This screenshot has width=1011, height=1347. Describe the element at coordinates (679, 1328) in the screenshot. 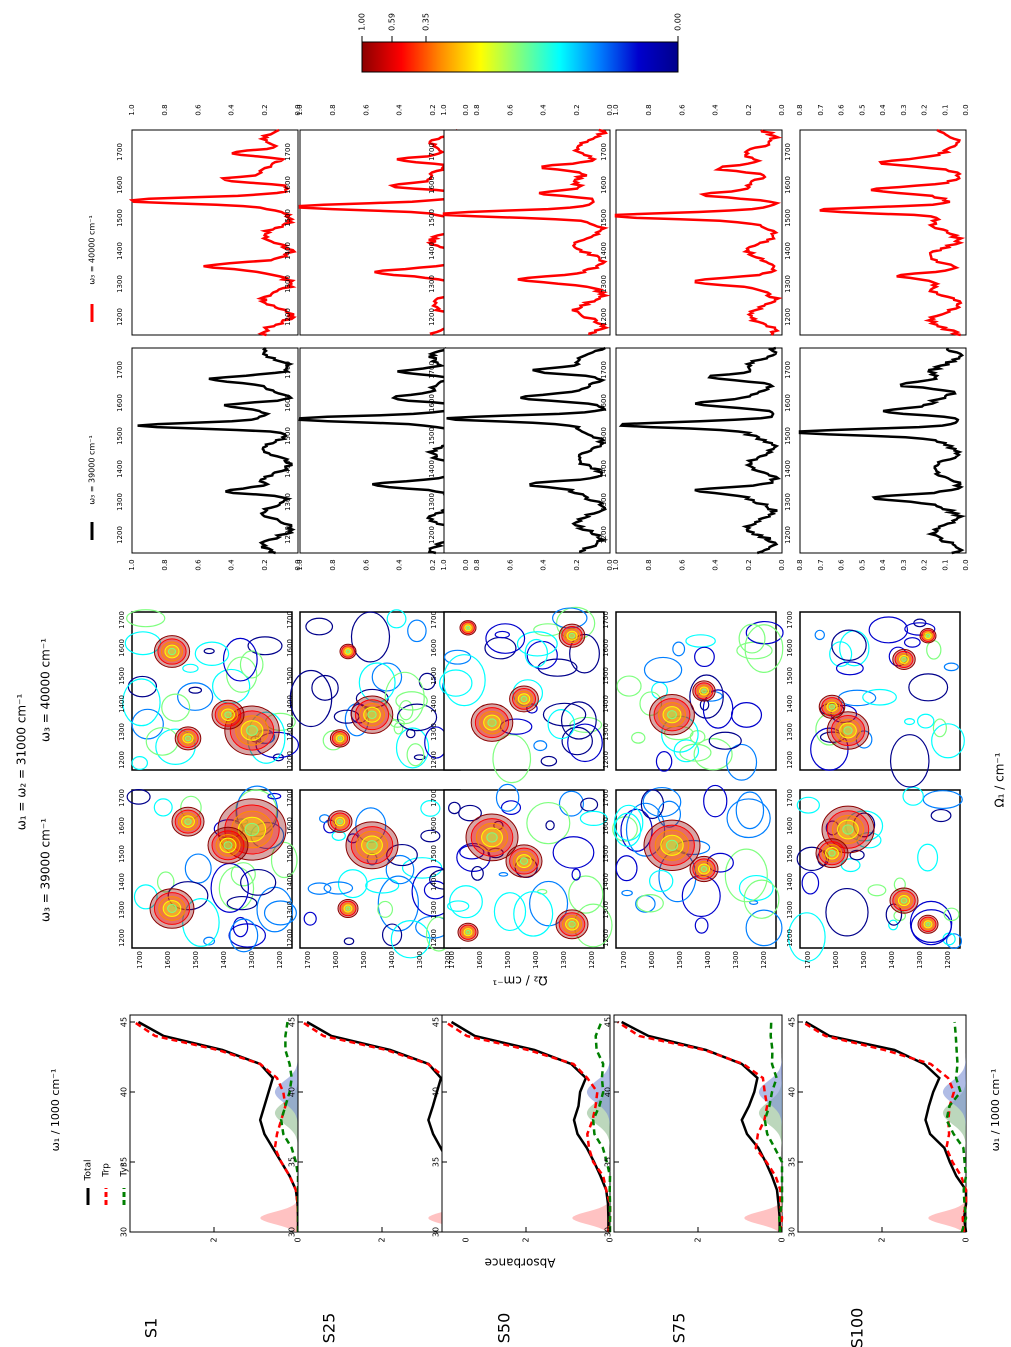

I see `sample-label-s75: S75` at that location.